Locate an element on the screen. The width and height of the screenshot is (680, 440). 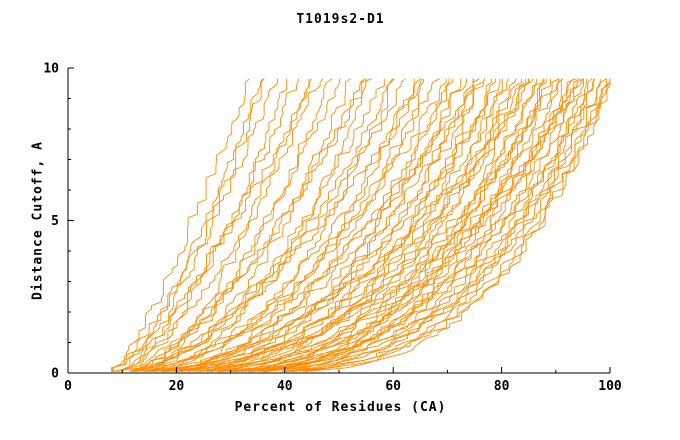
x-tick-label: 100 is located at coordinates (610, 386).